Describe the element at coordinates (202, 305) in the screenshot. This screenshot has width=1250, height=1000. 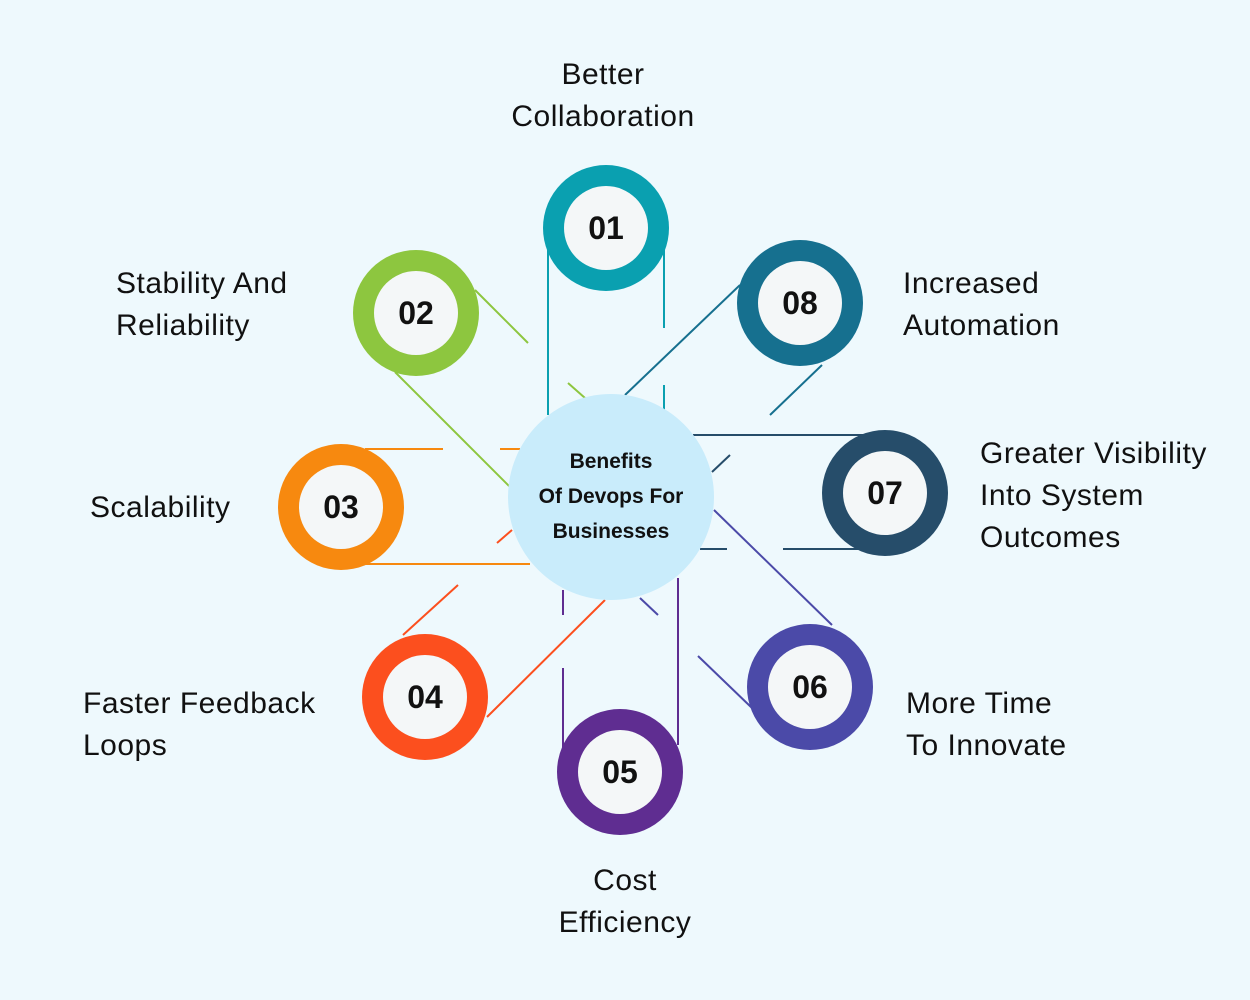
I see `label-stability-reliability: Stability And Reliability` at that location.